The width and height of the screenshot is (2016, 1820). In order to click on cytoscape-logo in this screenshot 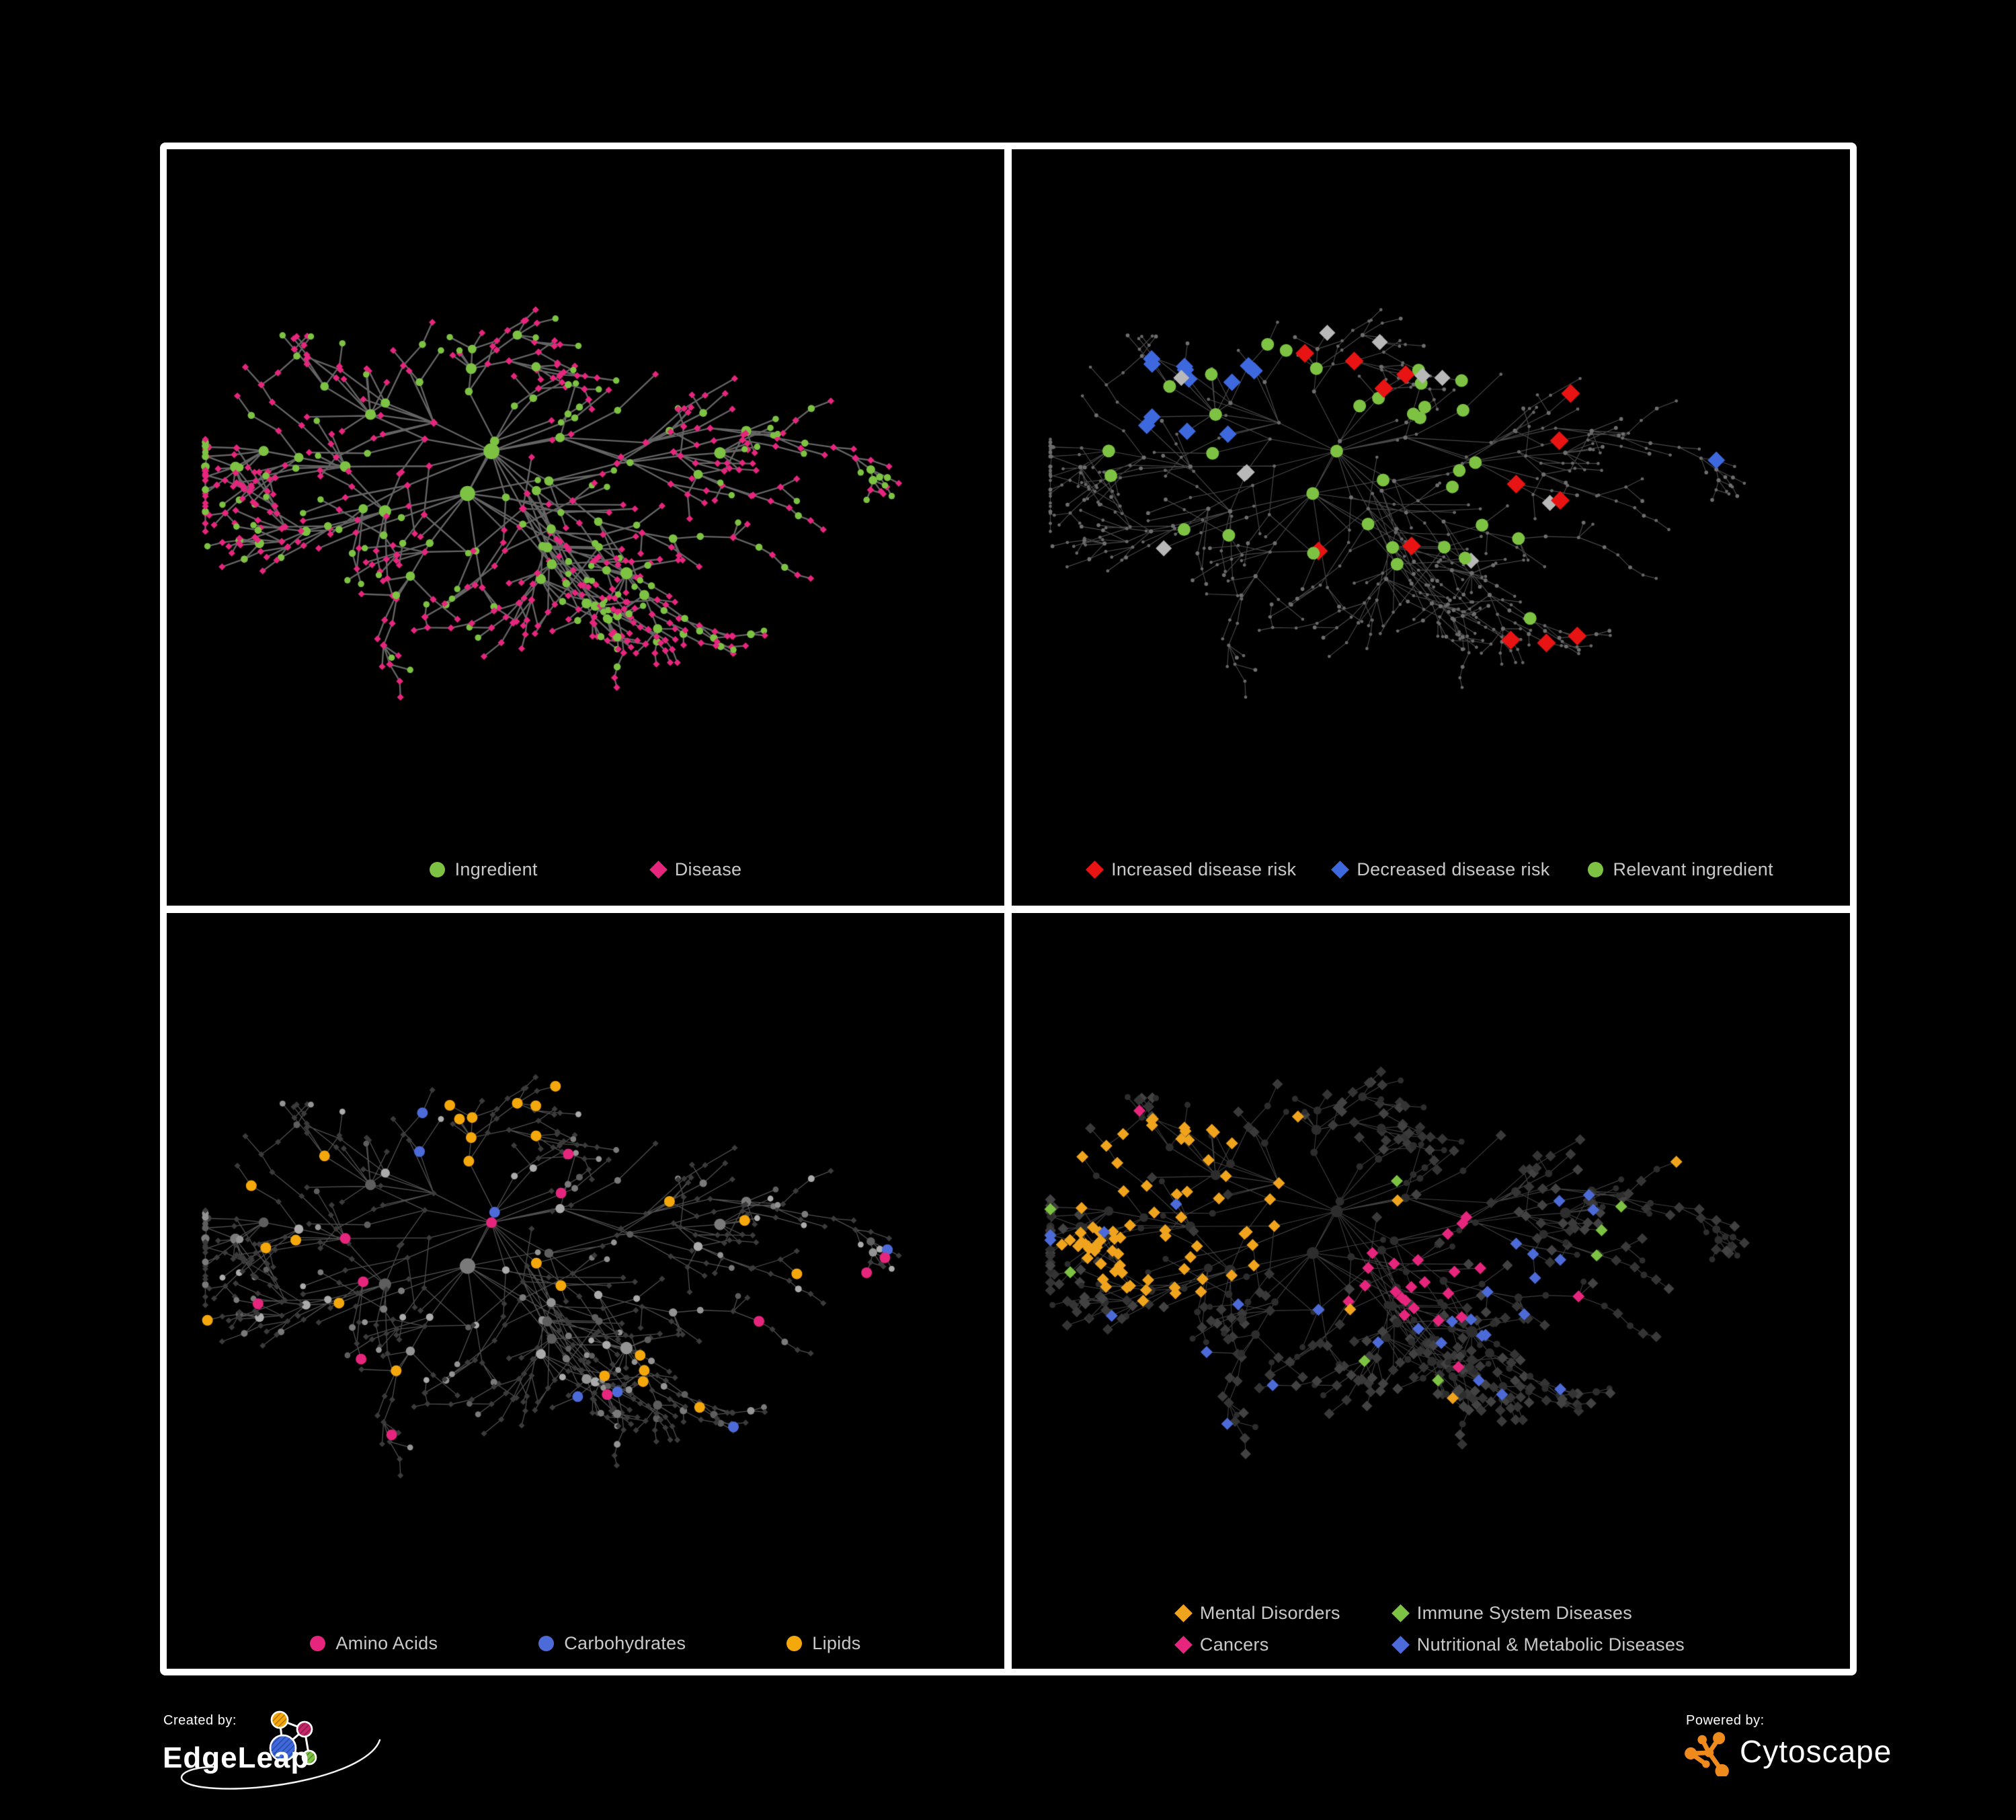, I will do `click(1707, 1754)`.